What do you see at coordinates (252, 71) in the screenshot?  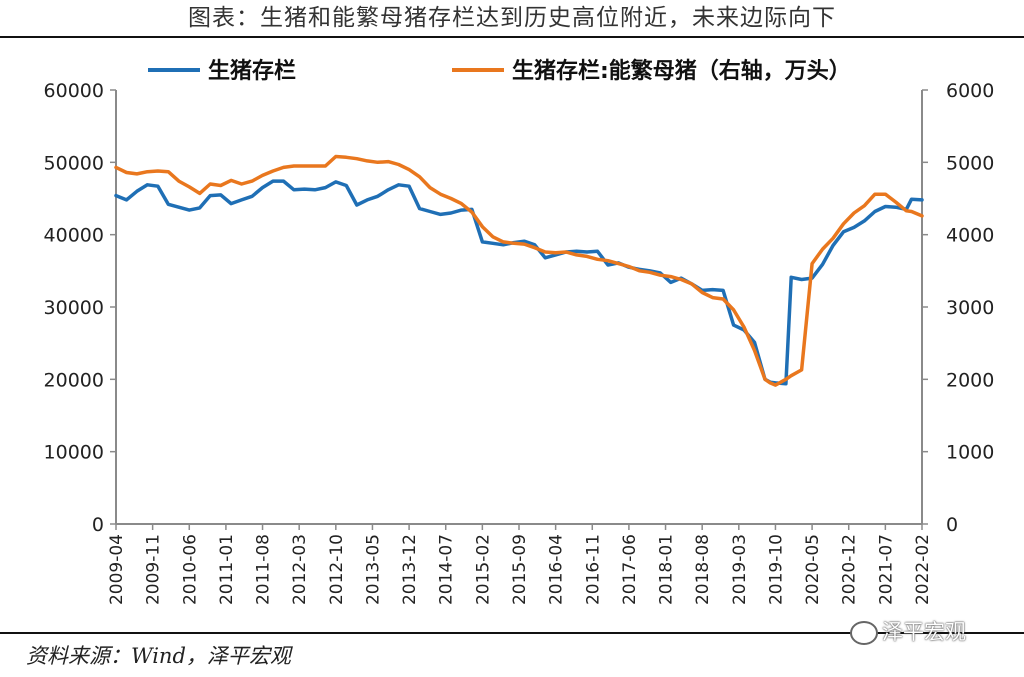 I see `legend-label: 生猪存栏` at bounding box center [252, 71].